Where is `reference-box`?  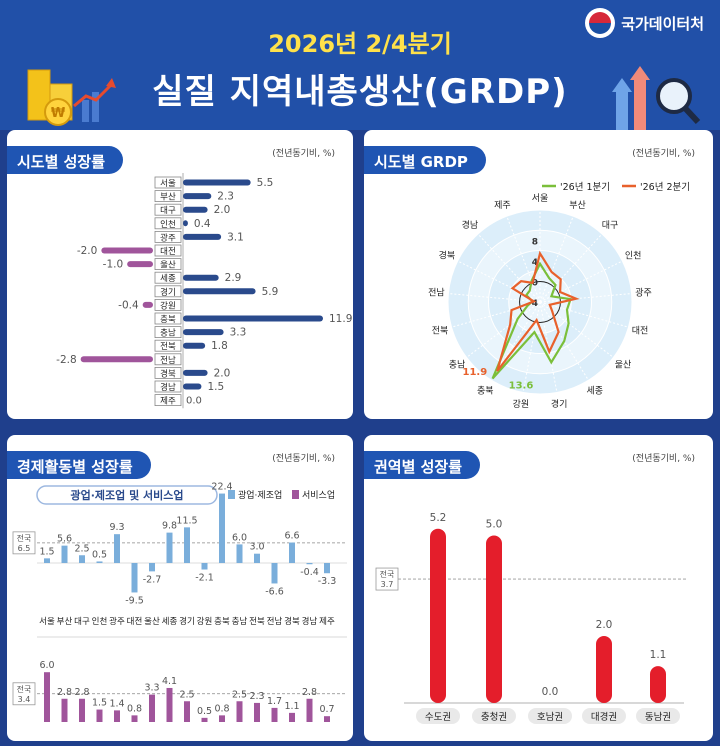
reference-box is located at coordinates (24, 543).